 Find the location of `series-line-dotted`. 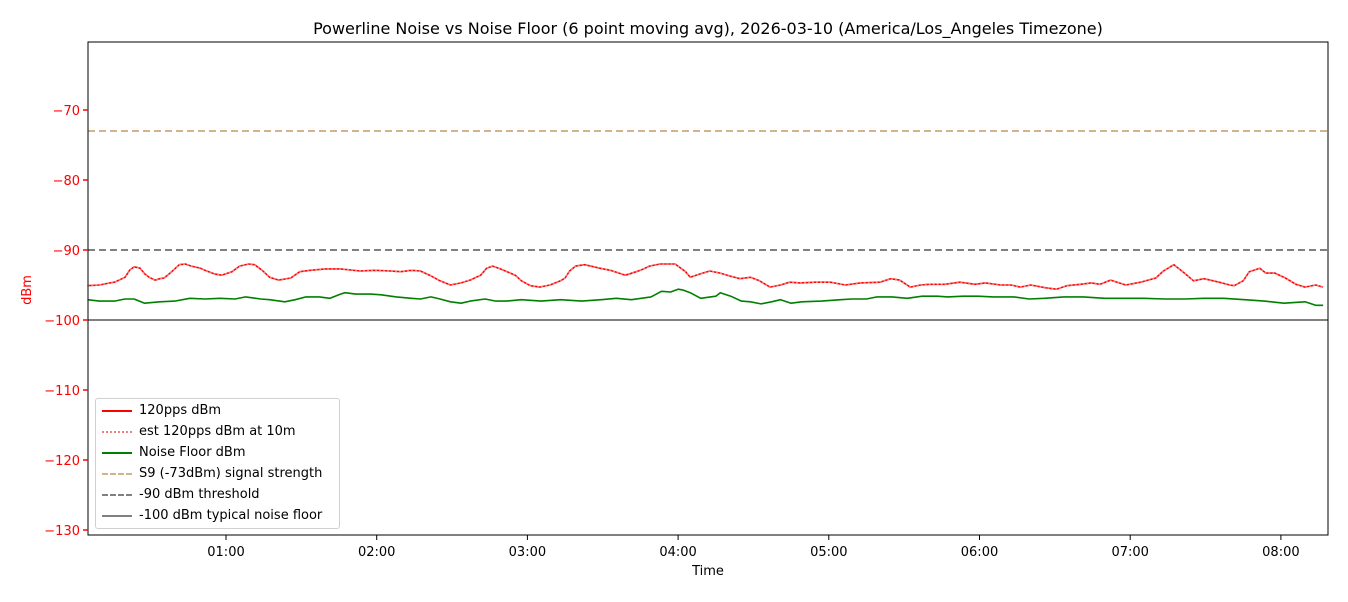

series-line-dotted is located at coordinates (705, 276).